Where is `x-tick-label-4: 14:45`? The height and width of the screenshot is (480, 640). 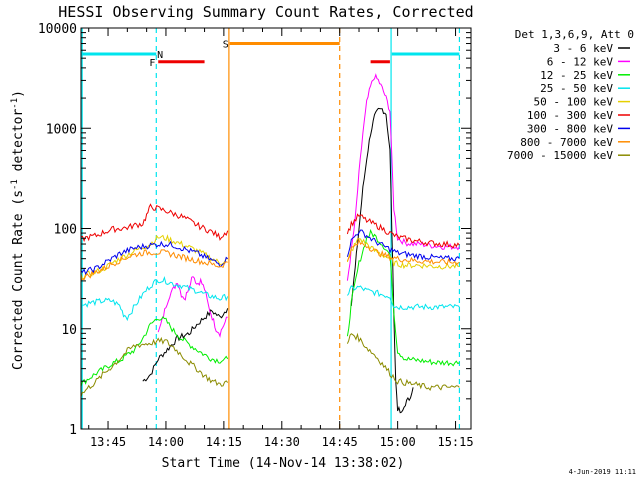
x-tick-label-4: 14:45 is located at coordinates (340, 442).